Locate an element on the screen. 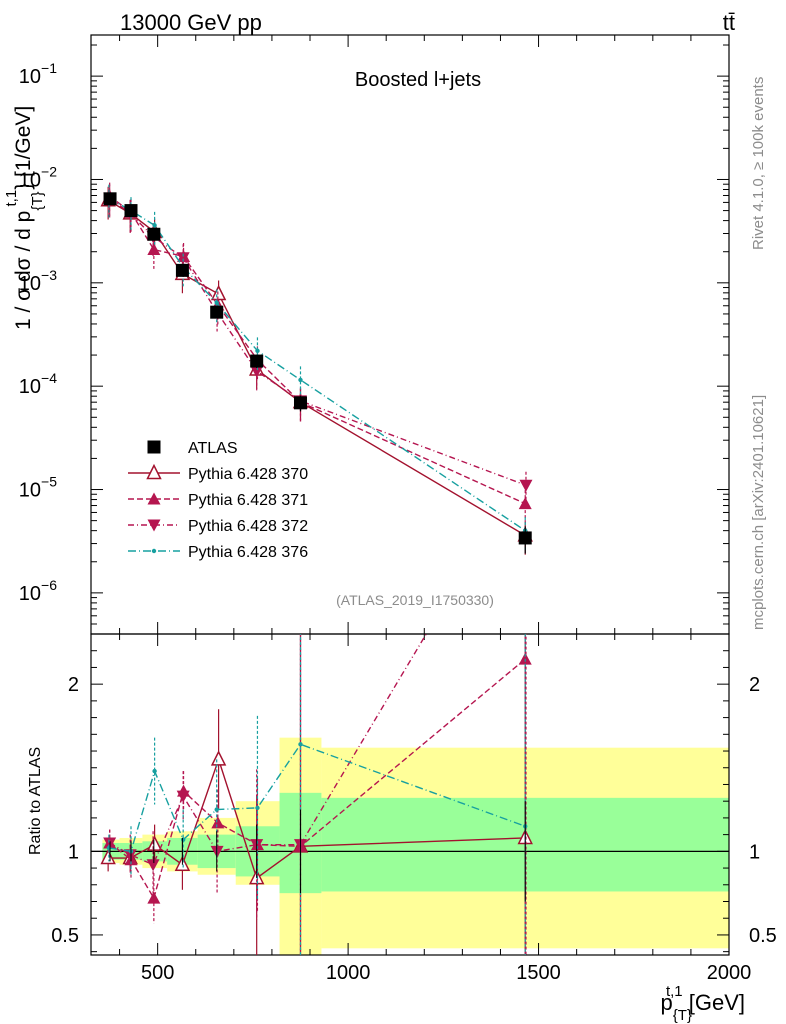 The height and width of the screenshot is (1024, 786). y-tick-label: 10⁻² is located at coordinates (38, 177).